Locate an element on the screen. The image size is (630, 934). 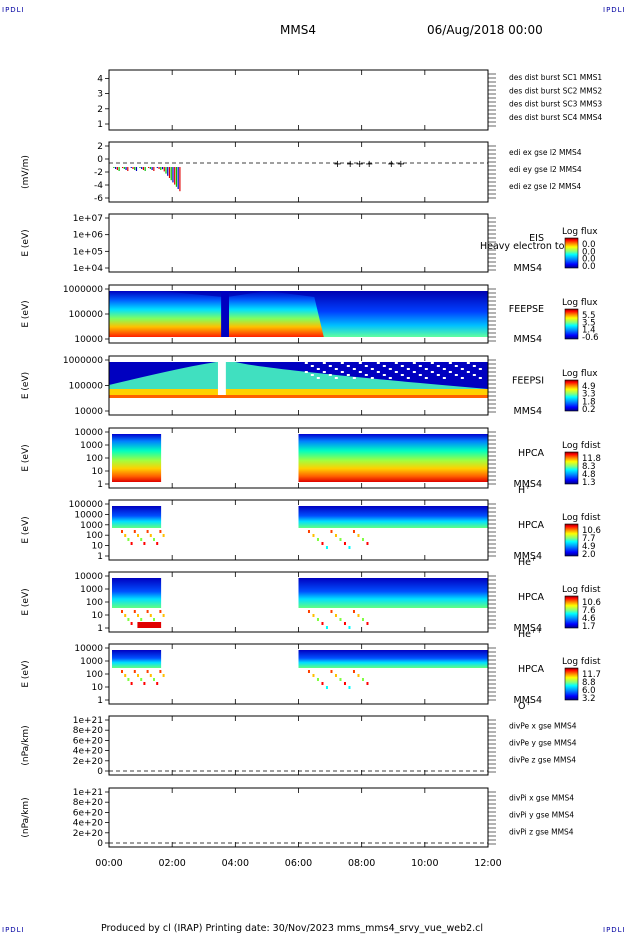
hpca_he2-y-tick-label: 10000 is located at coordinates (88, 577).